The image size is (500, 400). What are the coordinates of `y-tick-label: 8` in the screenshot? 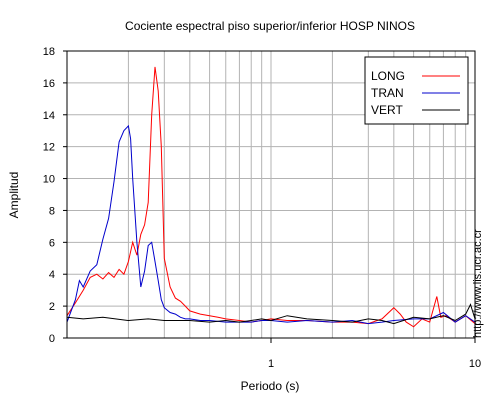 It's located at (52, 211).